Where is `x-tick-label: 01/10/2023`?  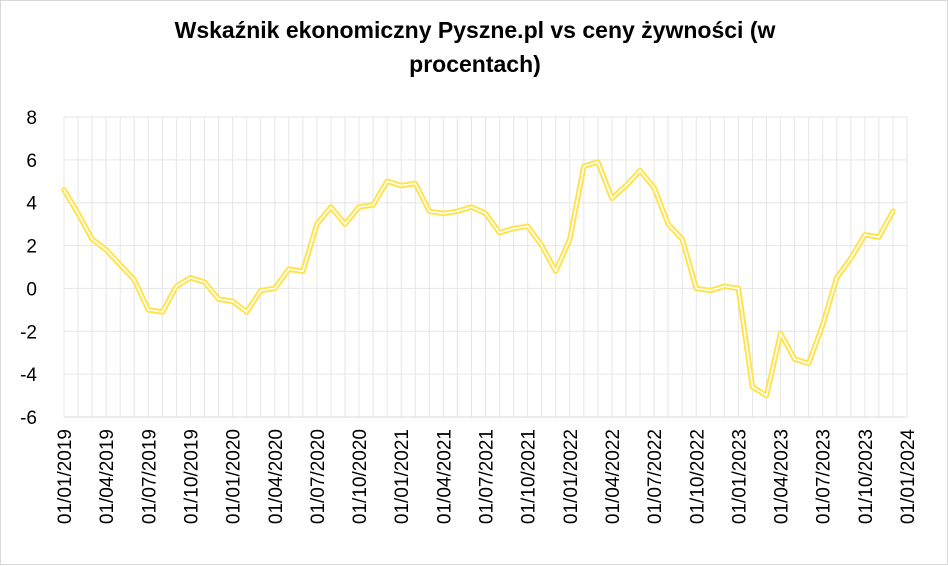 x-tick-label: 01/10/2023 is located at coordinates (866, 476).